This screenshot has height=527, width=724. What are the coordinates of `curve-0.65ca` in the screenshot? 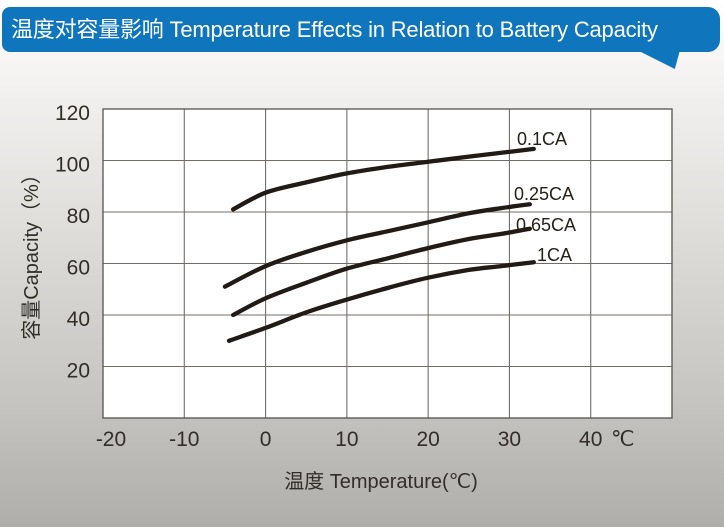 It's located at (381, 272).